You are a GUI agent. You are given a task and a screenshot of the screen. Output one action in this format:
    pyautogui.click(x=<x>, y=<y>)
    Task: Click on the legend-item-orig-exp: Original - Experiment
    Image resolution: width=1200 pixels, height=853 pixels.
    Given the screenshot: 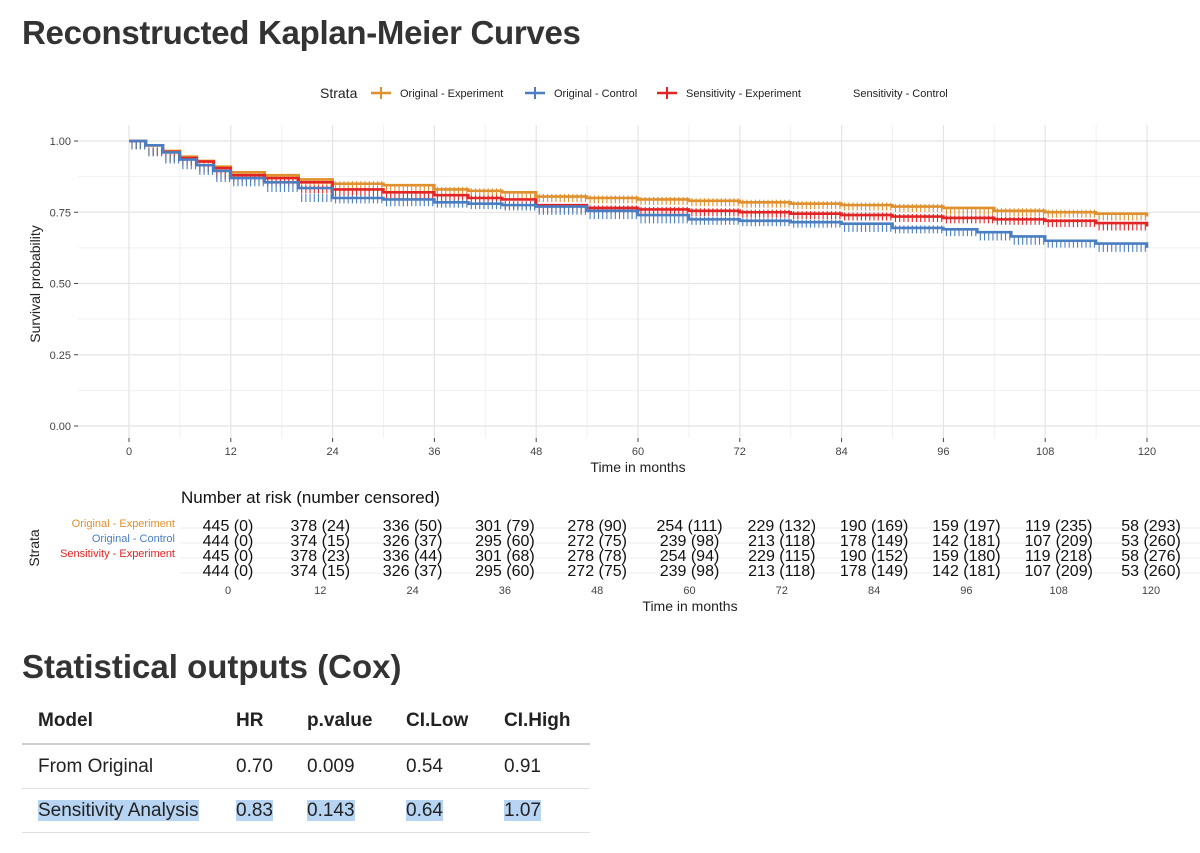 What is the action you would take?
    pyautogui.click(x=437, y=93)
    